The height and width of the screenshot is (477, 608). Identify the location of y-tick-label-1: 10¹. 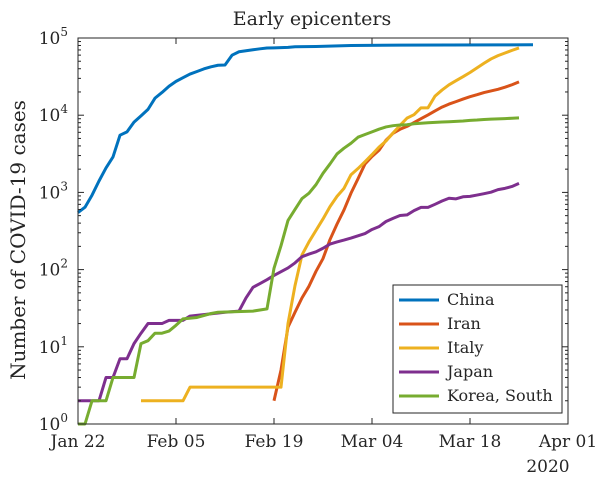
(53, 346).